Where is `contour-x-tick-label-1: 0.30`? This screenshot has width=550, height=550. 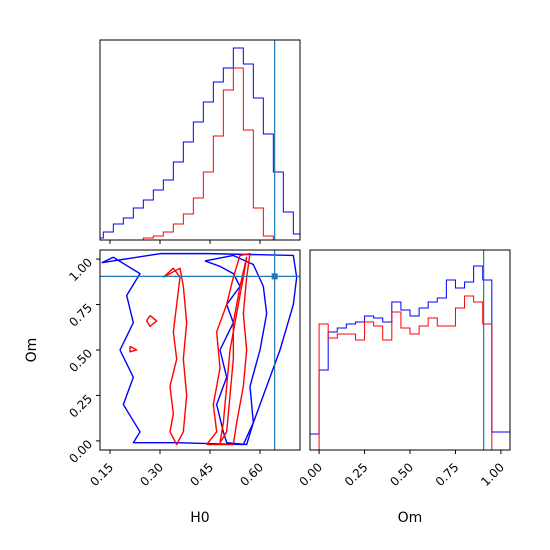 contour-x-tick-label-1: 0.30 is located at coordinates (151, 474).